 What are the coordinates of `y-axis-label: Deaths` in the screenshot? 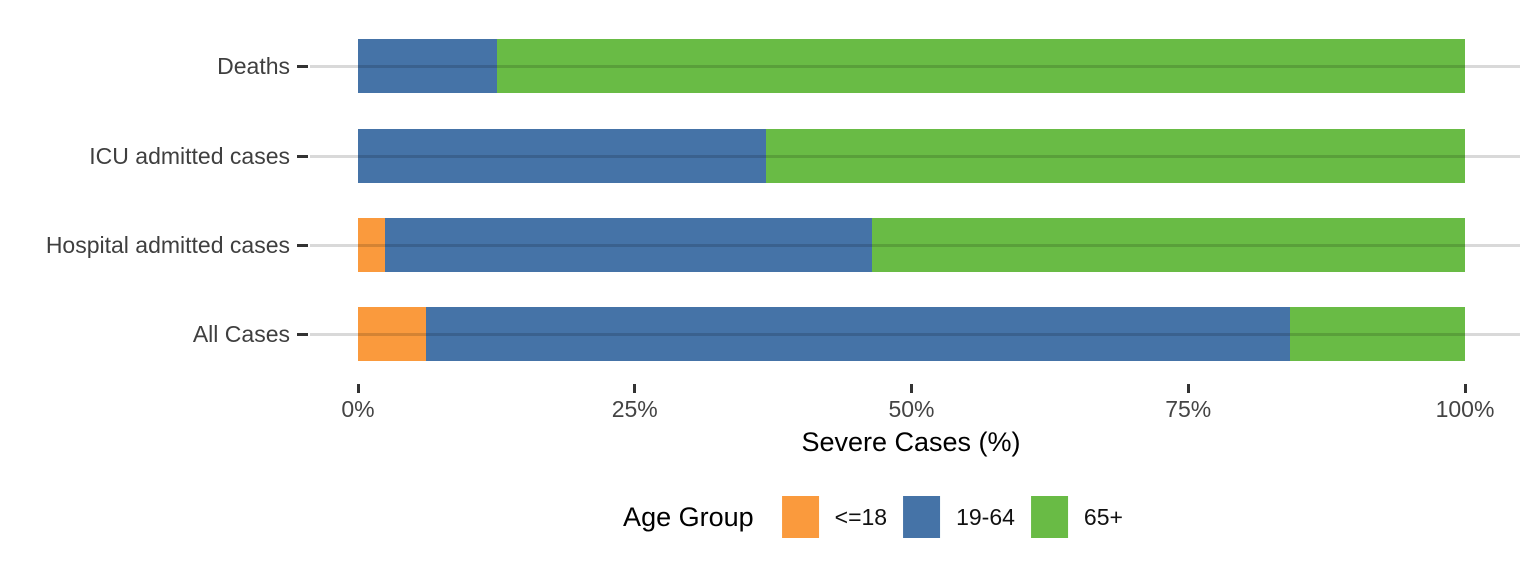 It's located at (253, 66).